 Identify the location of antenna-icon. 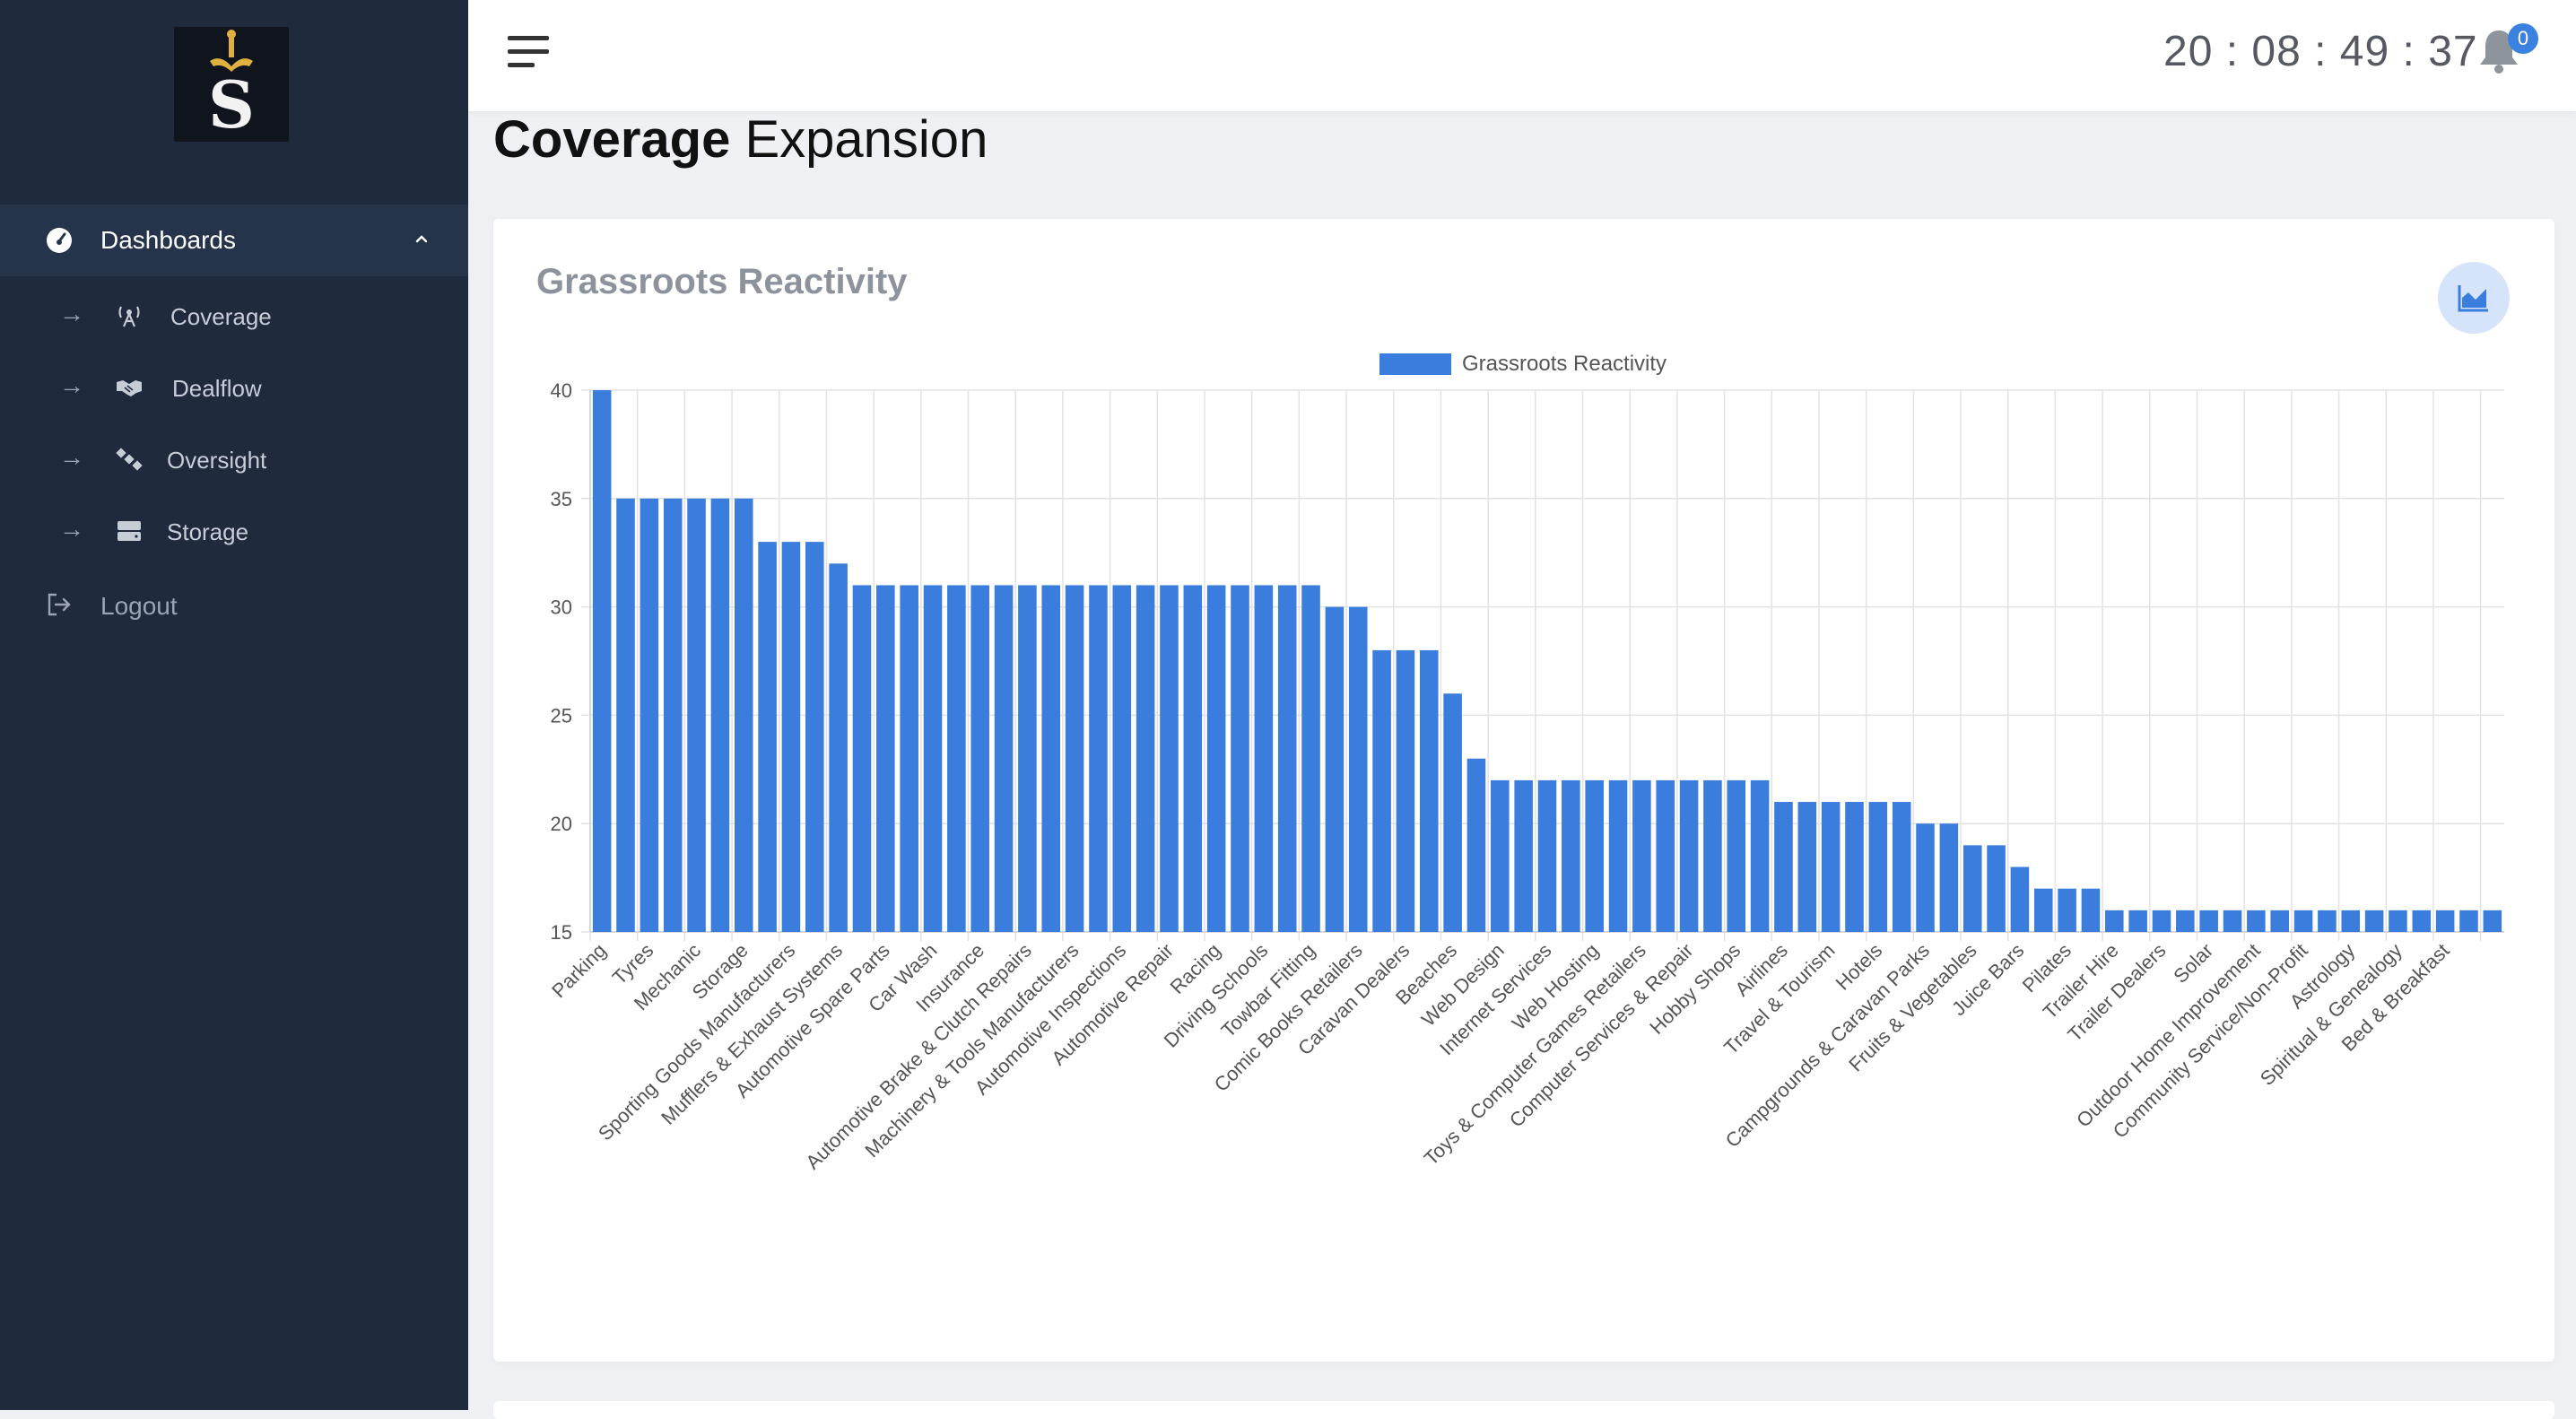
(129, 316).